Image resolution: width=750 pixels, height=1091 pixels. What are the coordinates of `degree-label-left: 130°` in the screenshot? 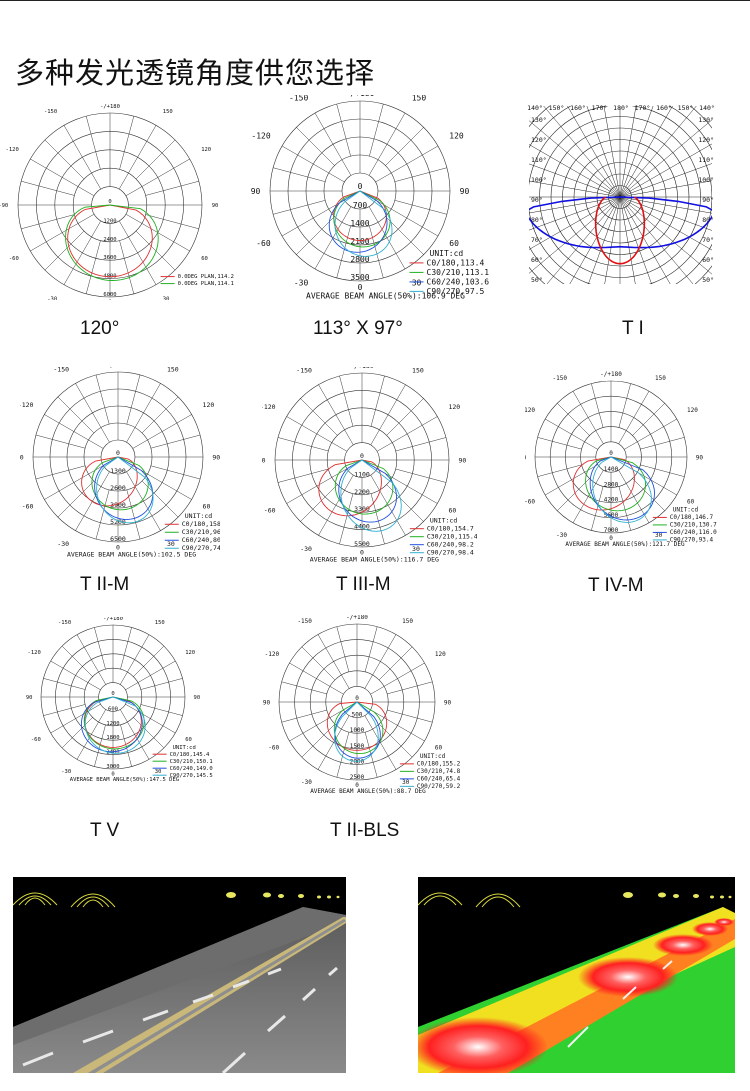 It's located at (539, 120).